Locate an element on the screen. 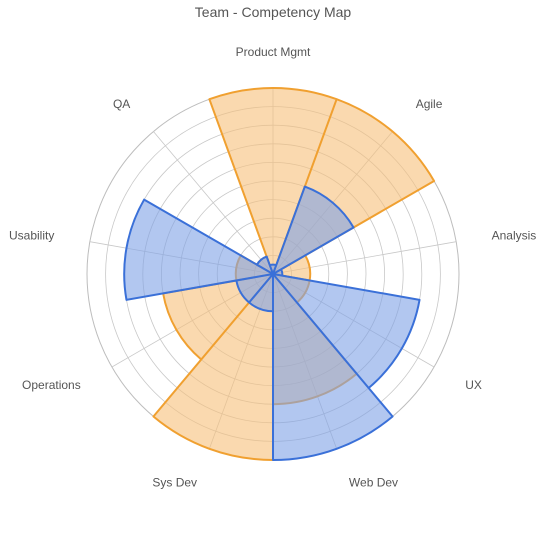 The width and height of the screenshot is (546, 546). axis-label: Usability is located at coordinates (31, 235).